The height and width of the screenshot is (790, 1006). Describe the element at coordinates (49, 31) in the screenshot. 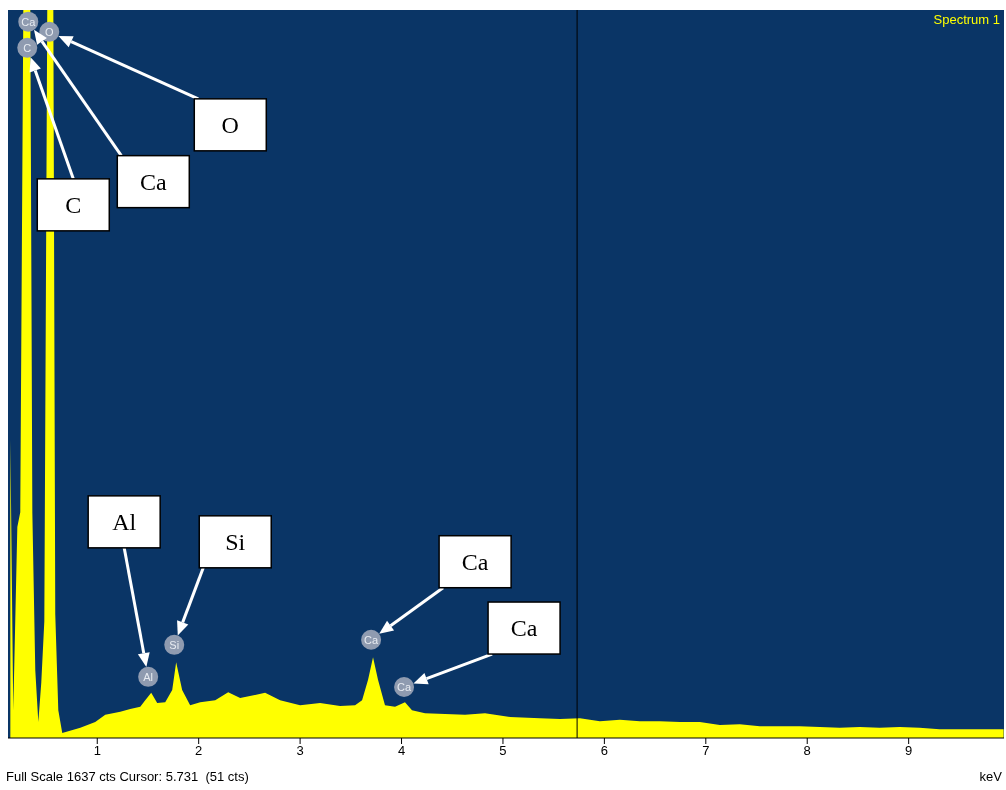

I see `annotation: O` at that location.